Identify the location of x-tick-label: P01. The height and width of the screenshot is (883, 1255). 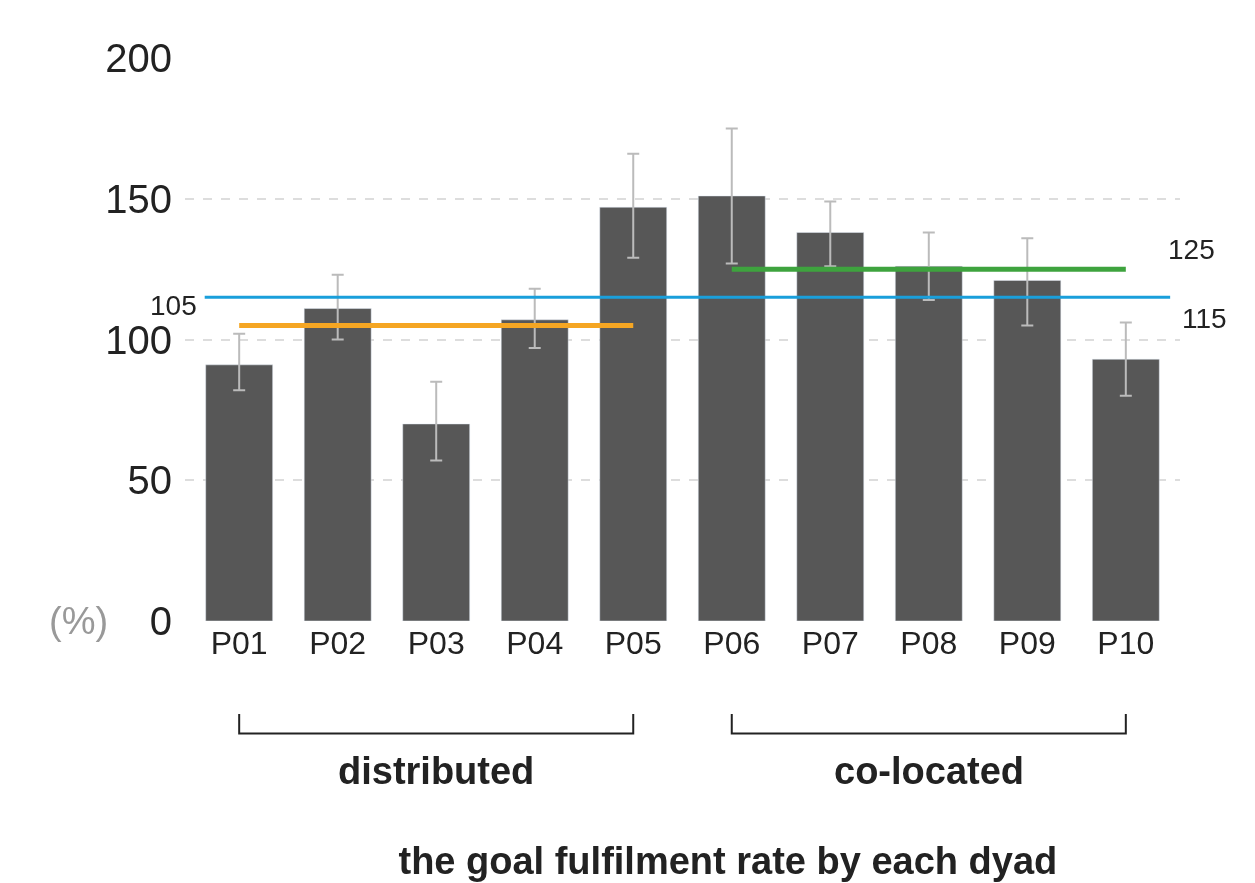
(239, 643).